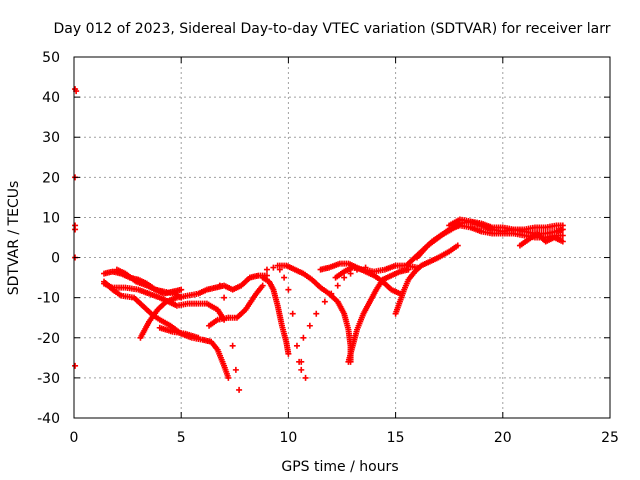  I want to click on x-tick-label: 10, so click(288, 438).